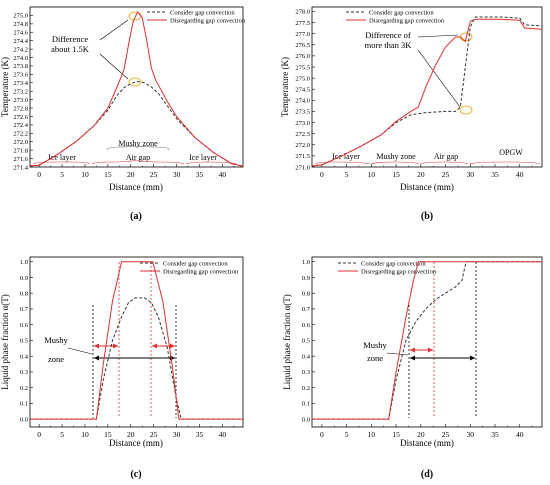  What do you see at coordinates (20, 49) in the screenshot?
I see `y-tick-label: 274.2` at bounding box center [20, 49].